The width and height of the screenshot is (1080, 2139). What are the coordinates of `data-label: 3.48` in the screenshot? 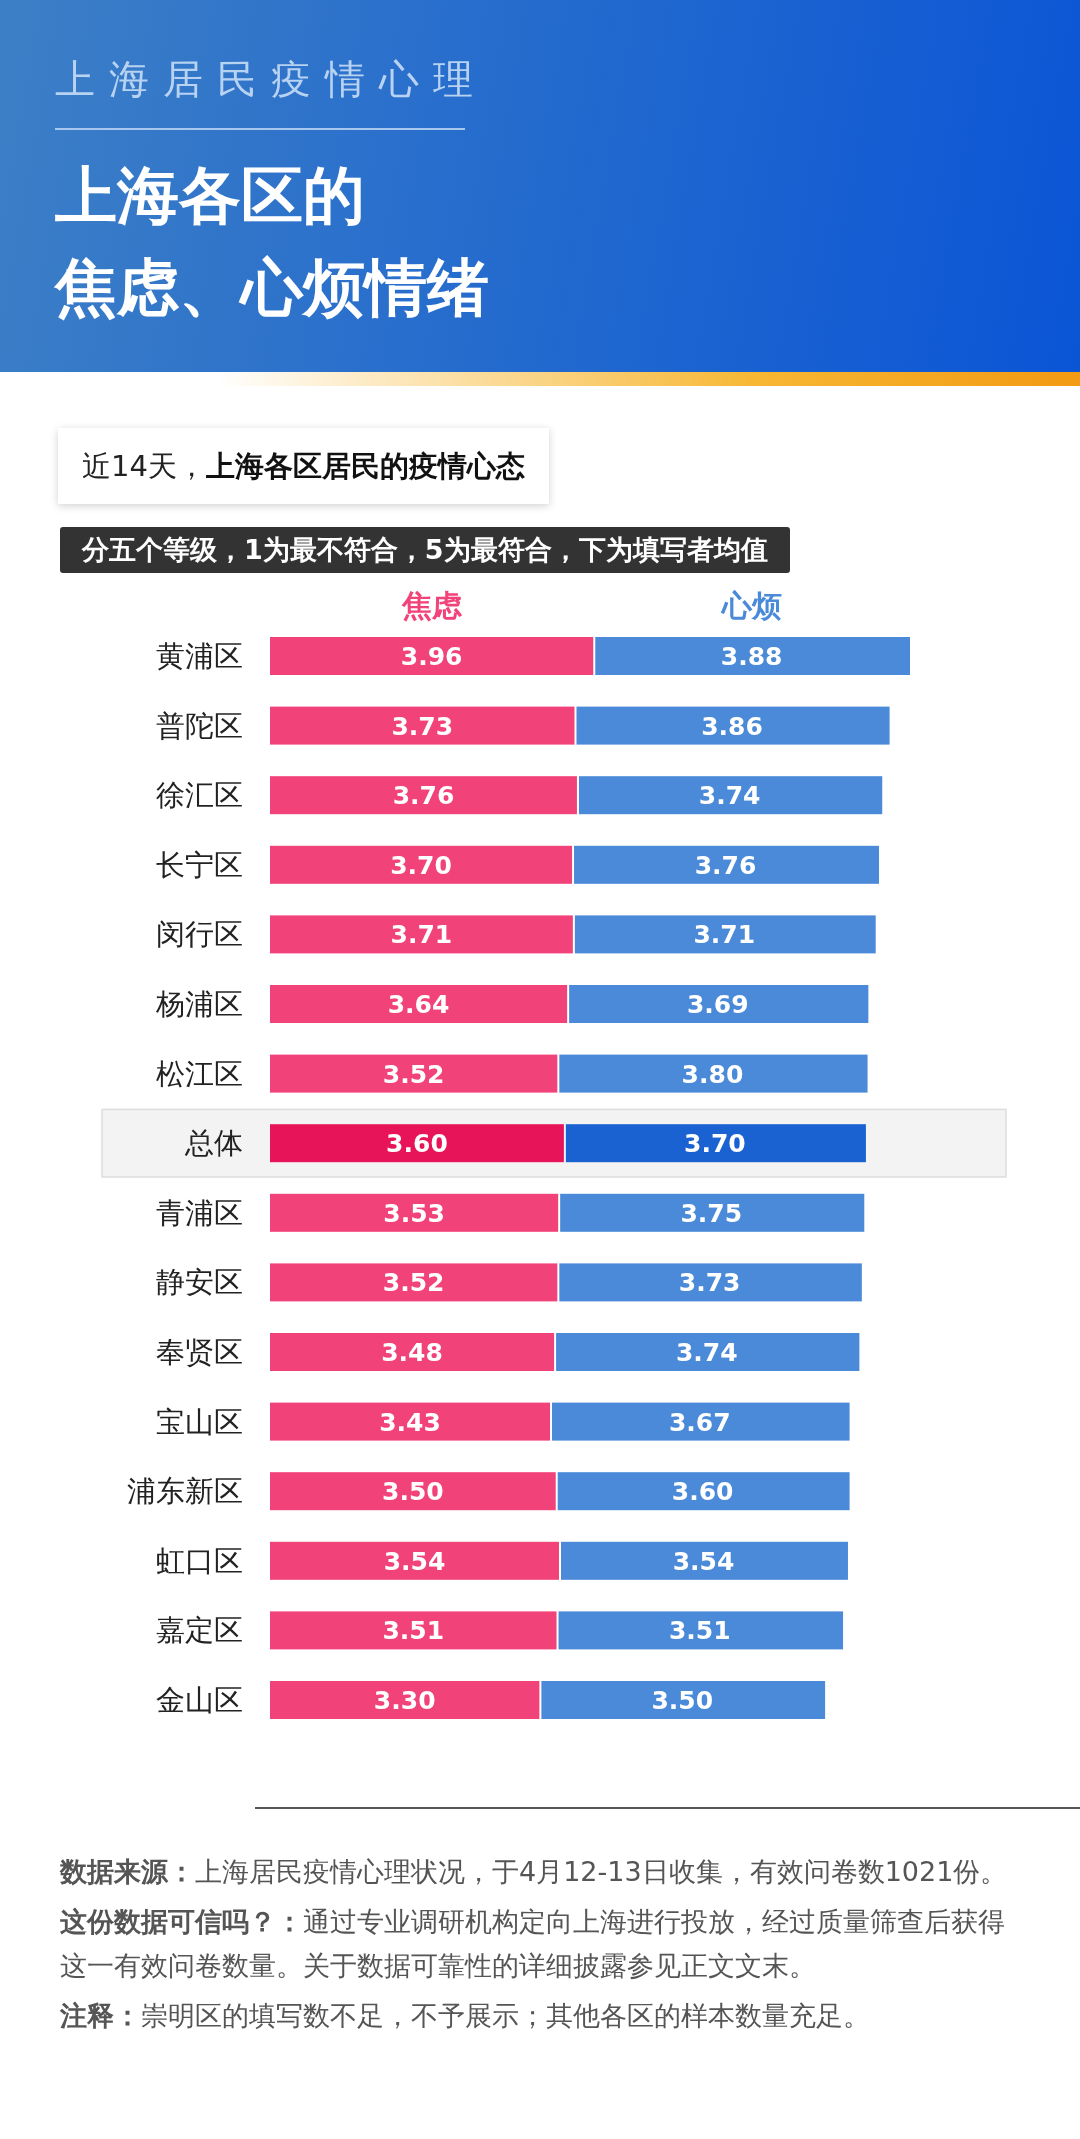 It's located at (412, 1352).